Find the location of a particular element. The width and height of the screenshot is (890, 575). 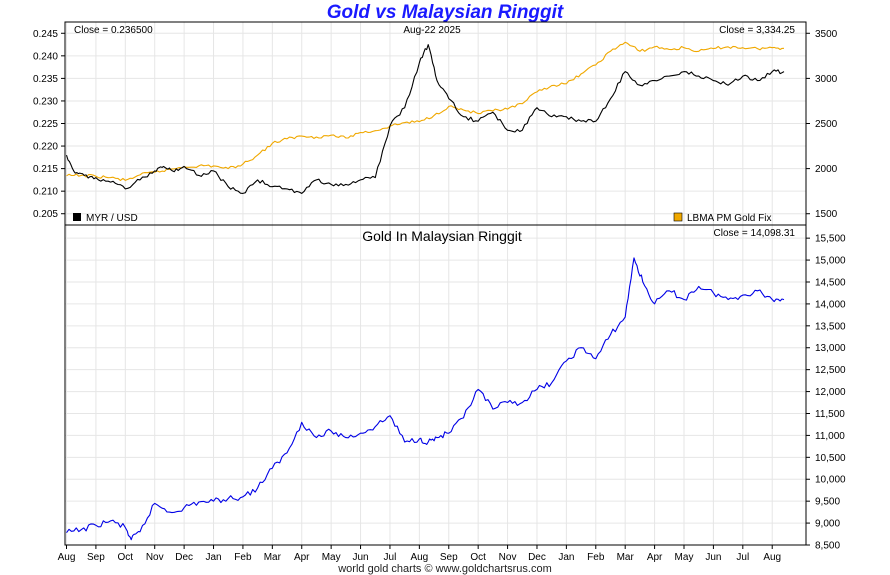

top-right-tick-label: 2000 is located at coordinates (826, 169).